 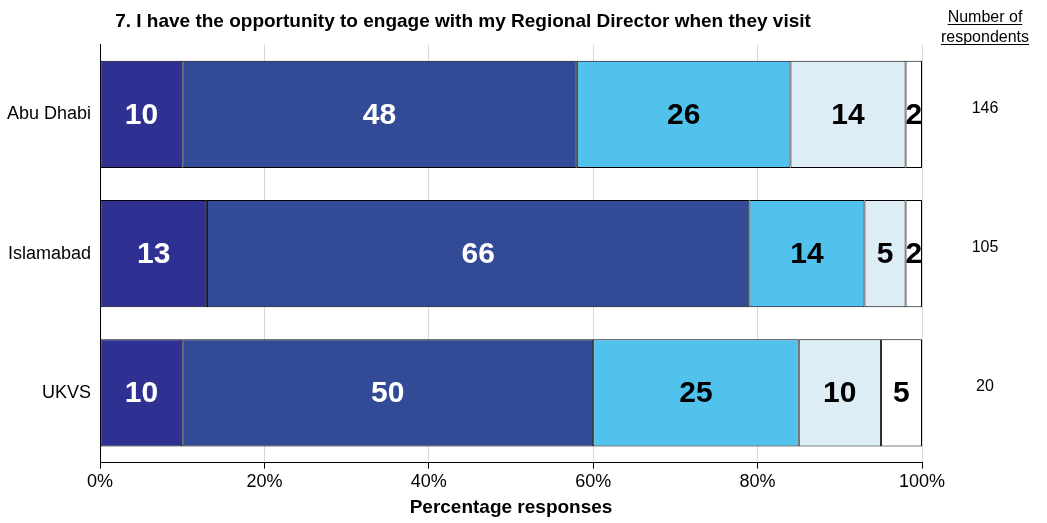 What do you see at coordinates (379, 113) in the screenshot?
I see `data-label: 48` at bounding box center [379, 113].